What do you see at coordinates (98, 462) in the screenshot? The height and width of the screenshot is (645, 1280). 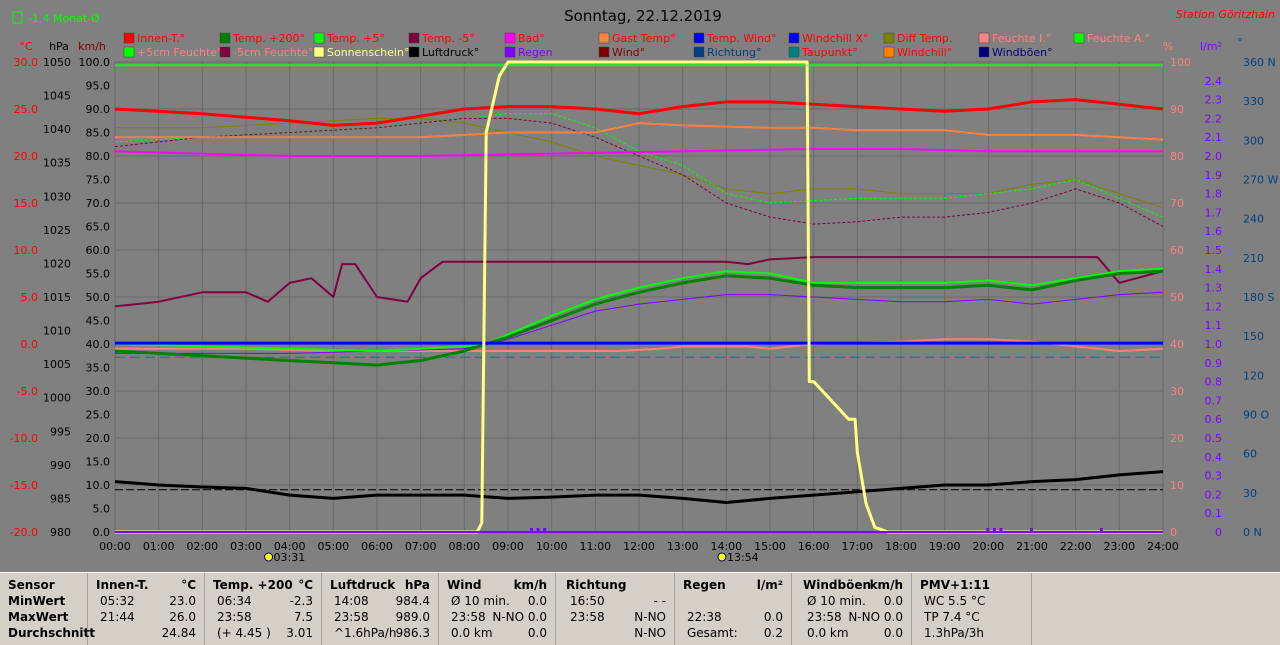 I see `y-tick-wind: 15.0` at bounding box center [98, 462].